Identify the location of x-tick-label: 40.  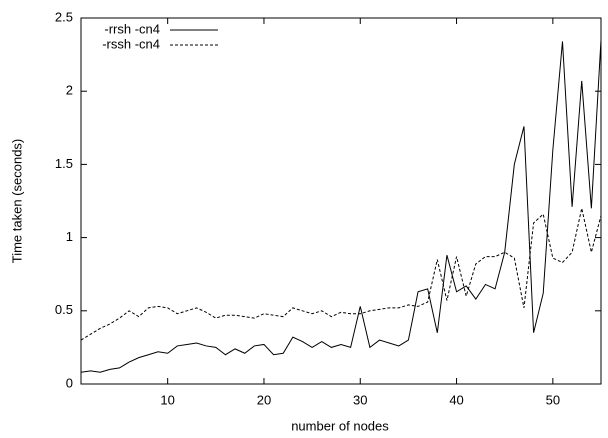
(456, 399).